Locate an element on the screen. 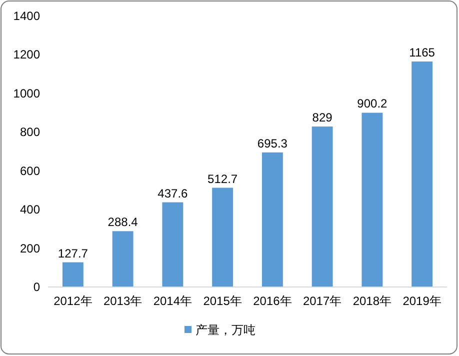 This screenshot has width=459, height=356. data-label: 437.6 is located at coordinates (173, 193).